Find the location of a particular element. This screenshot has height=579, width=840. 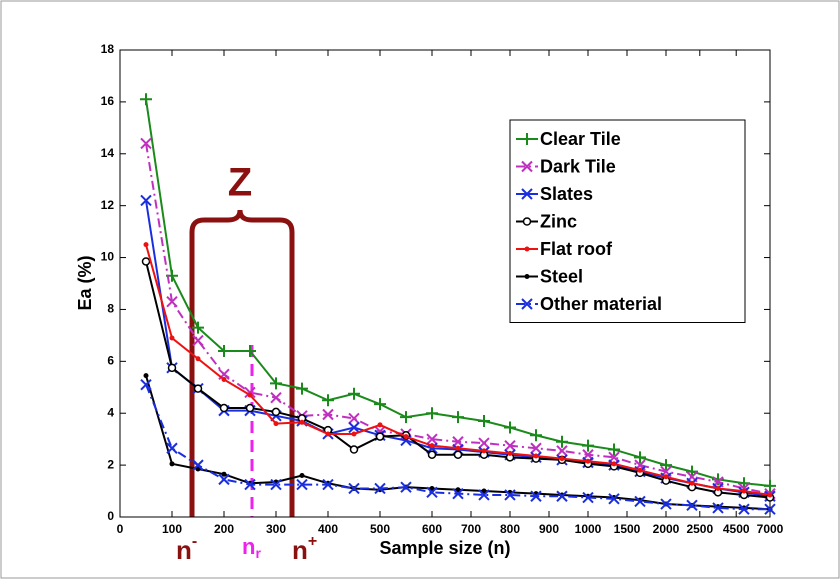

legend-label: Clear Tile is located at coordinates (580, 139).